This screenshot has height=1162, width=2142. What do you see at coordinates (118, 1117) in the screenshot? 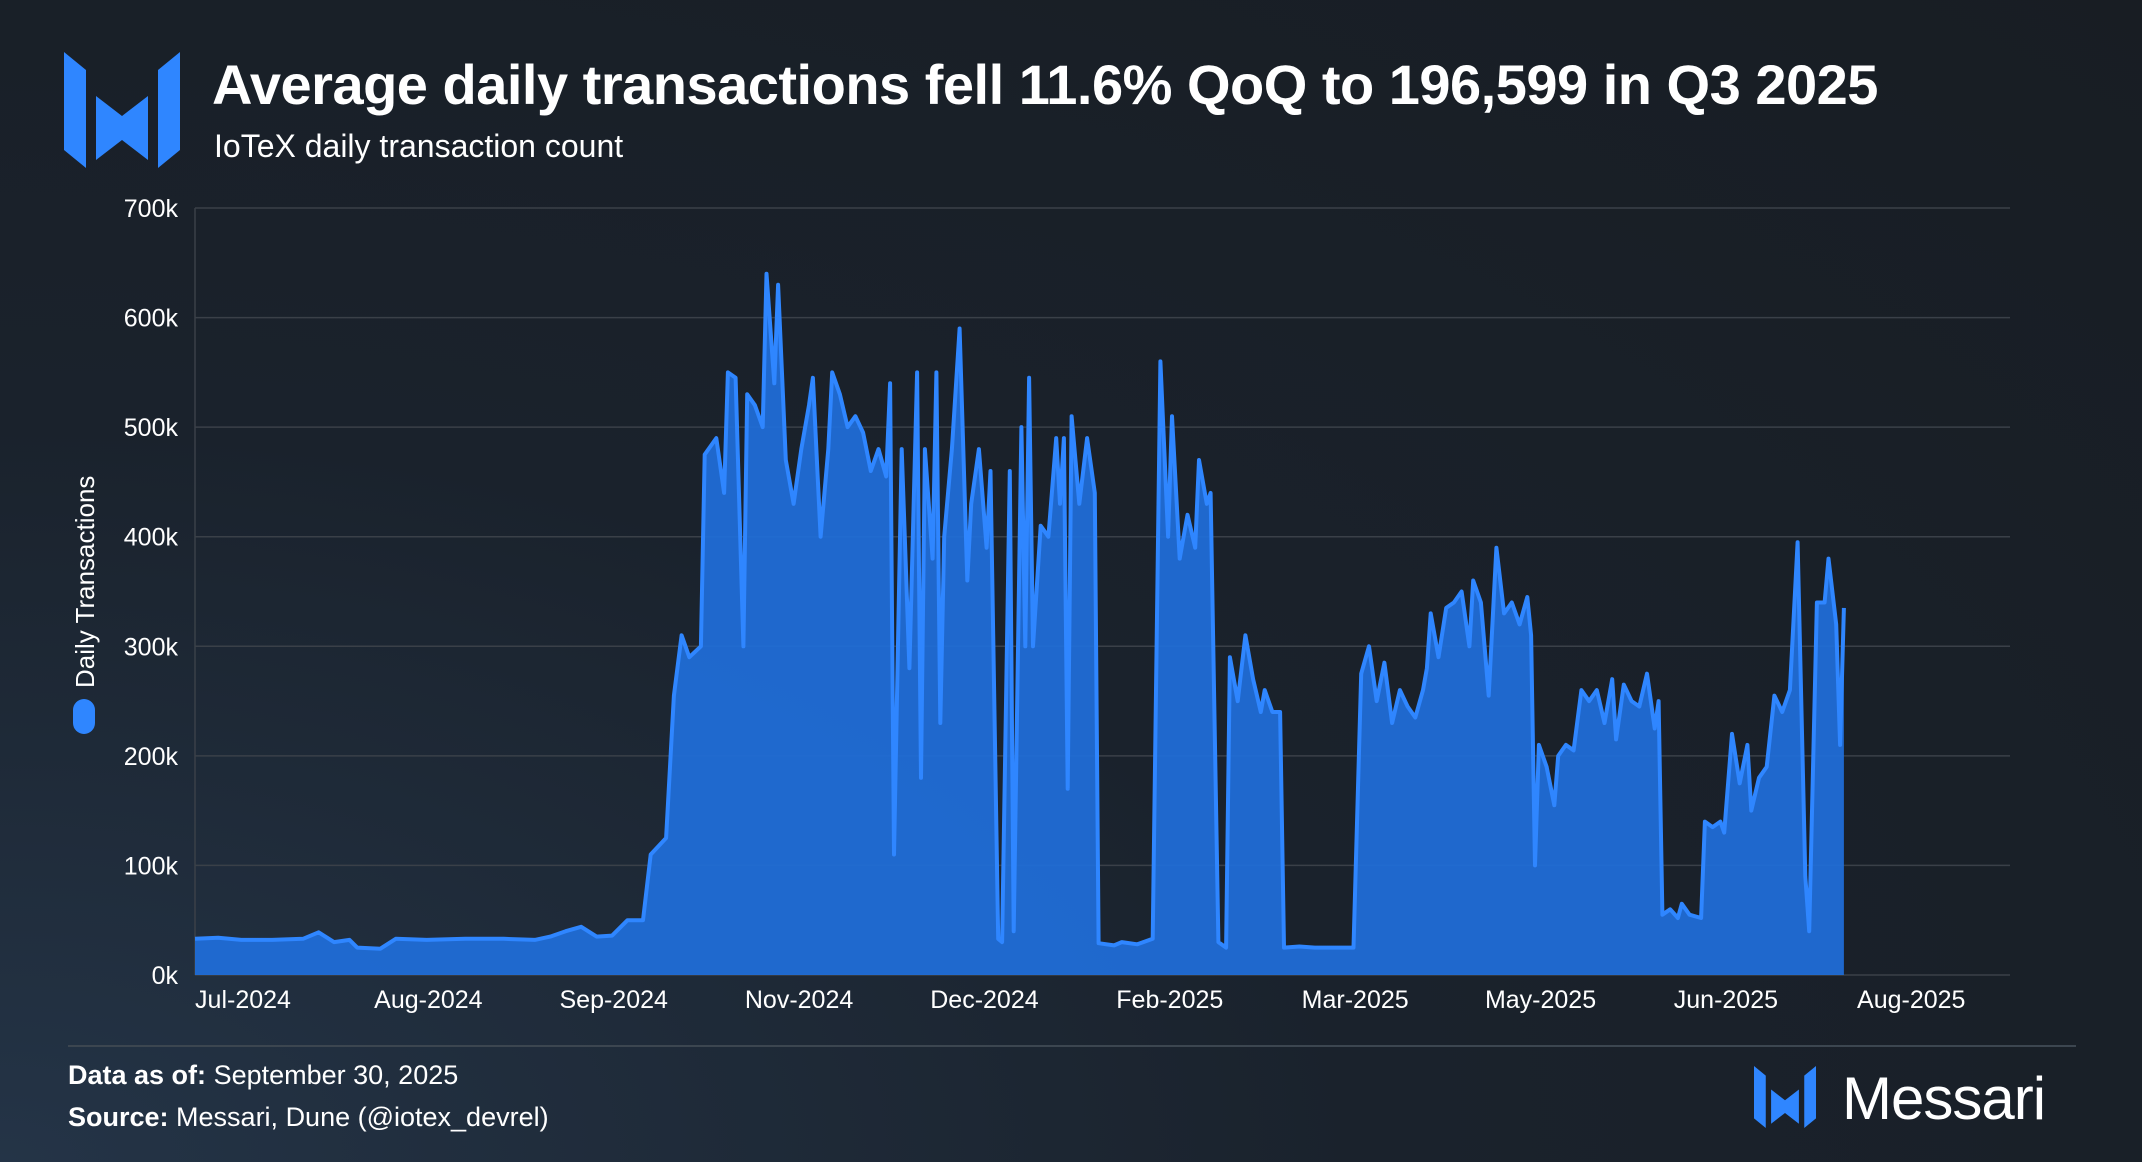
I see `source-label: Source:` at bounding box center [118, 1117].